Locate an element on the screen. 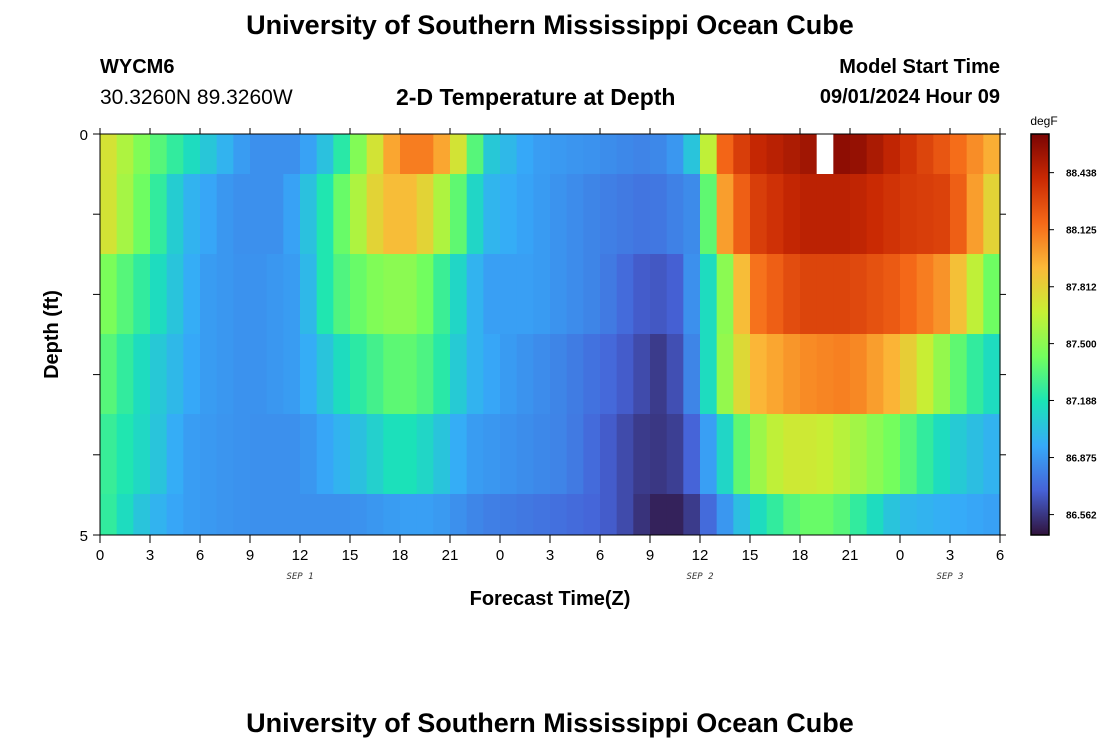 The width and height of the screenshot is (1100, 750). colorbar-tick-label: 86.875 is located at coordinates (1081, 459).